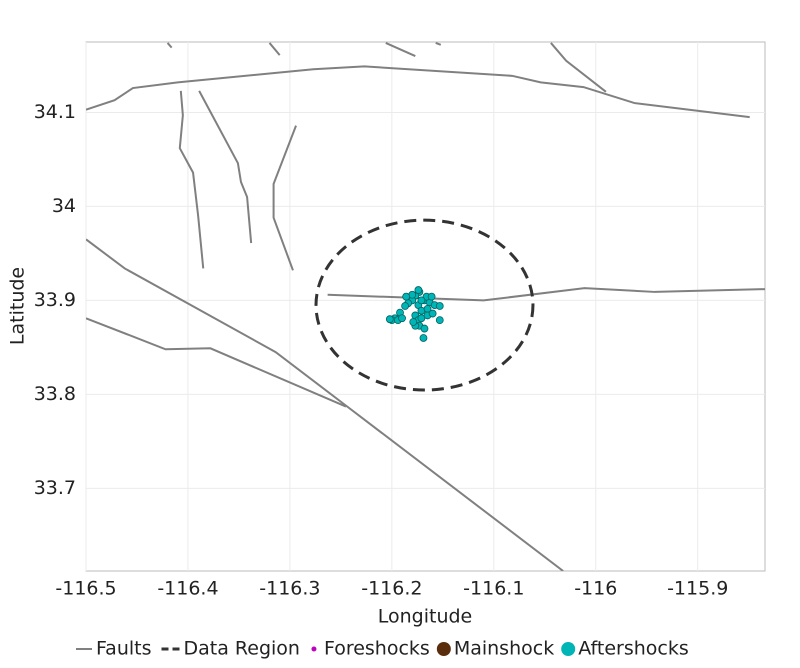 The height and width of the screenshot is (668, 800). I want to click on legend-label: Aftershocks, so click(633, 649).